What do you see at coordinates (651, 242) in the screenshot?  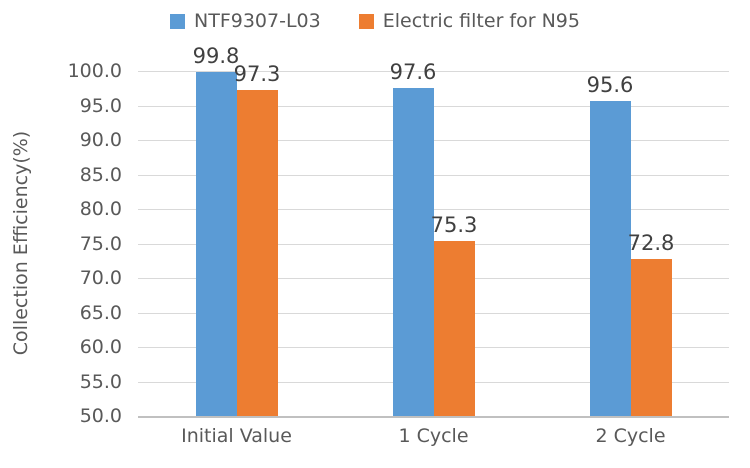 I see `data-label-electric-filter-for-n95-2-cycle: 72.8` at bounding box center [651, 242].